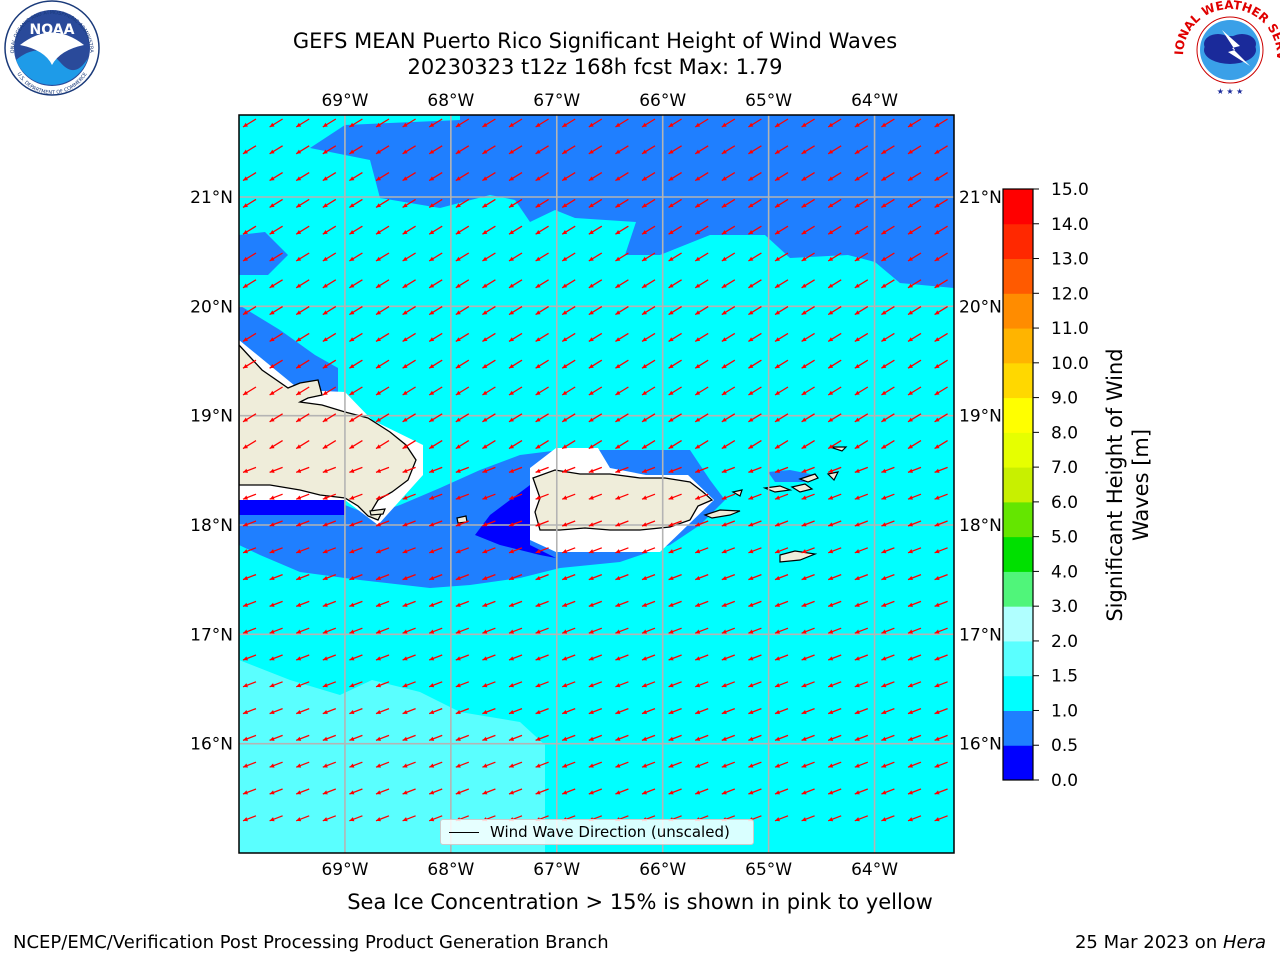  Describe the element at coordinates (1064, 746) in the screenshot. I see `colorbar-tick-label: 0.5` at that location.